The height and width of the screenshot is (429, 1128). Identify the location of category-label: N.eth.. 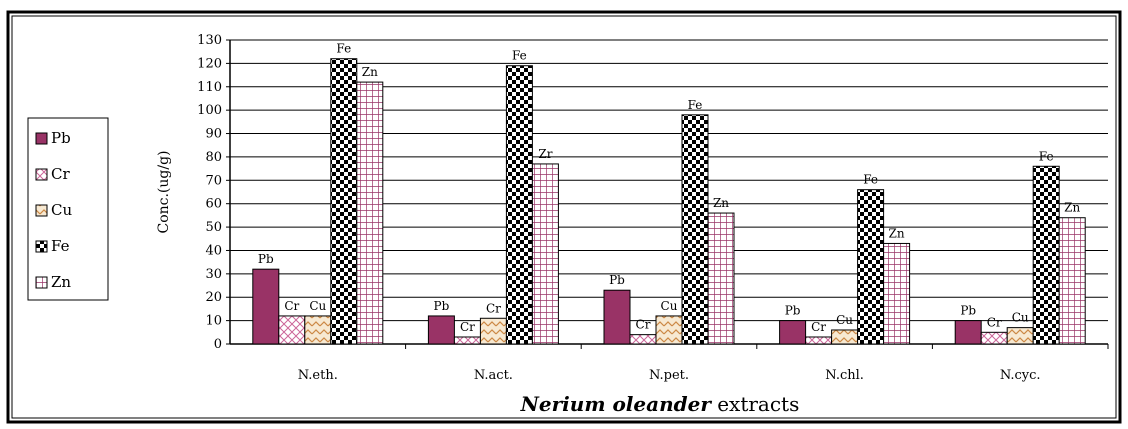
(318, 375).